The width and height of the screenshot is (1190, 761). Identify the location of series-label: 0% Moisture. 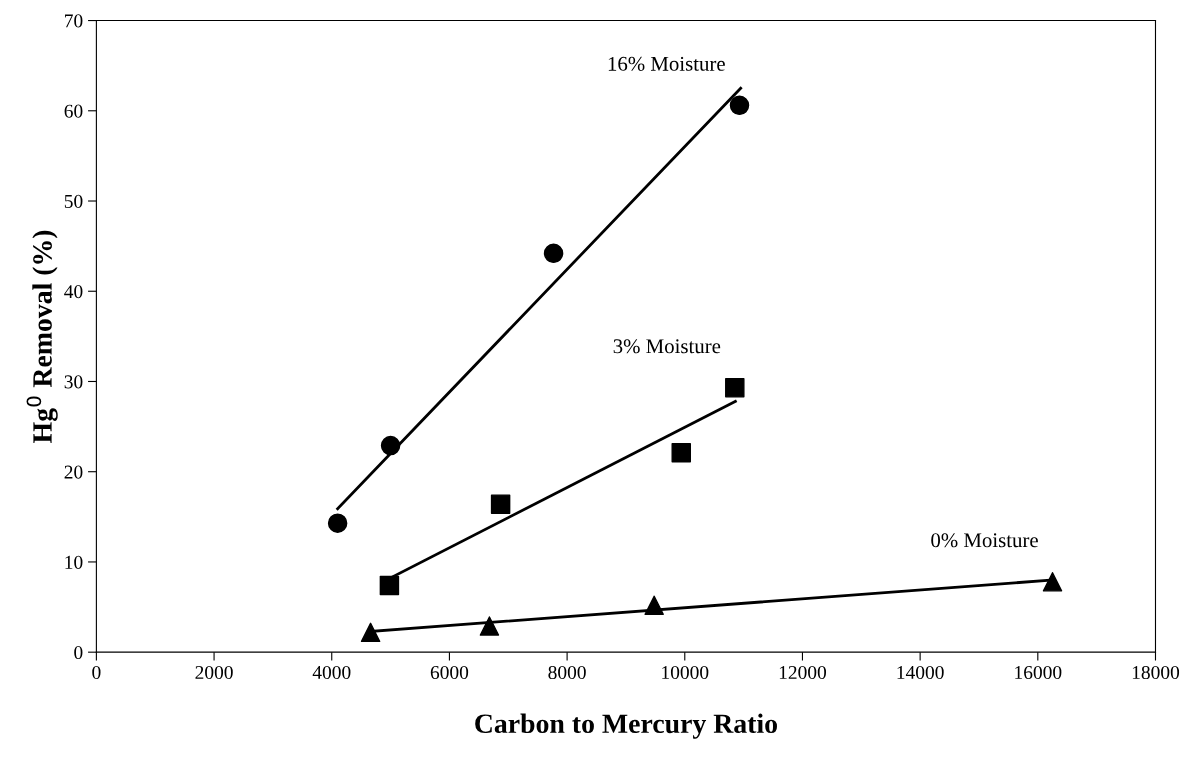
(984, 540).